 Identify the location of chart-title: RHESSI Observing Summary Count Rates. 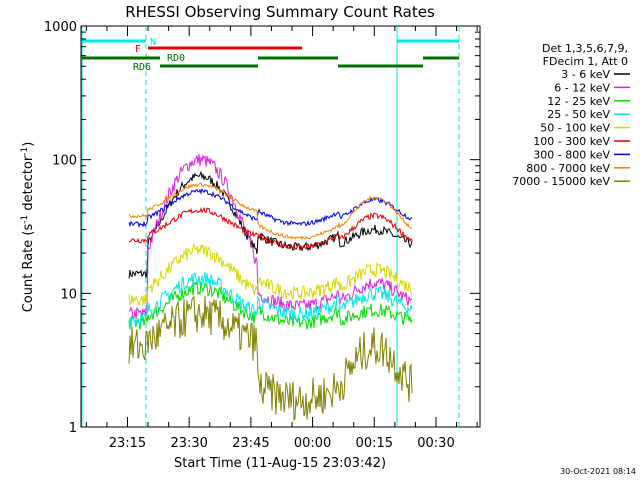
(280, 12).